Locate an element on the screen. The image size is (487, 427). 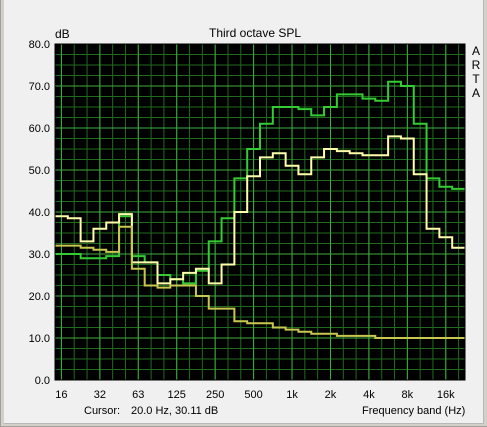
y-tick-label: 0.0 is located at coordinates (42, 381).